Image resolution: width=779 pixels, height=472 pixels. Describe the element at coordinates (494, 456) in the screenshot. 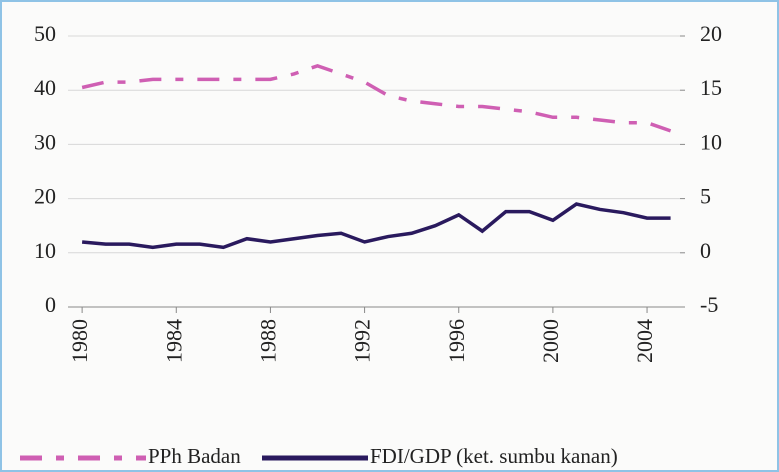

I see `legend-label: FDI/GDP (ket. sumbu kanan)` at that location.